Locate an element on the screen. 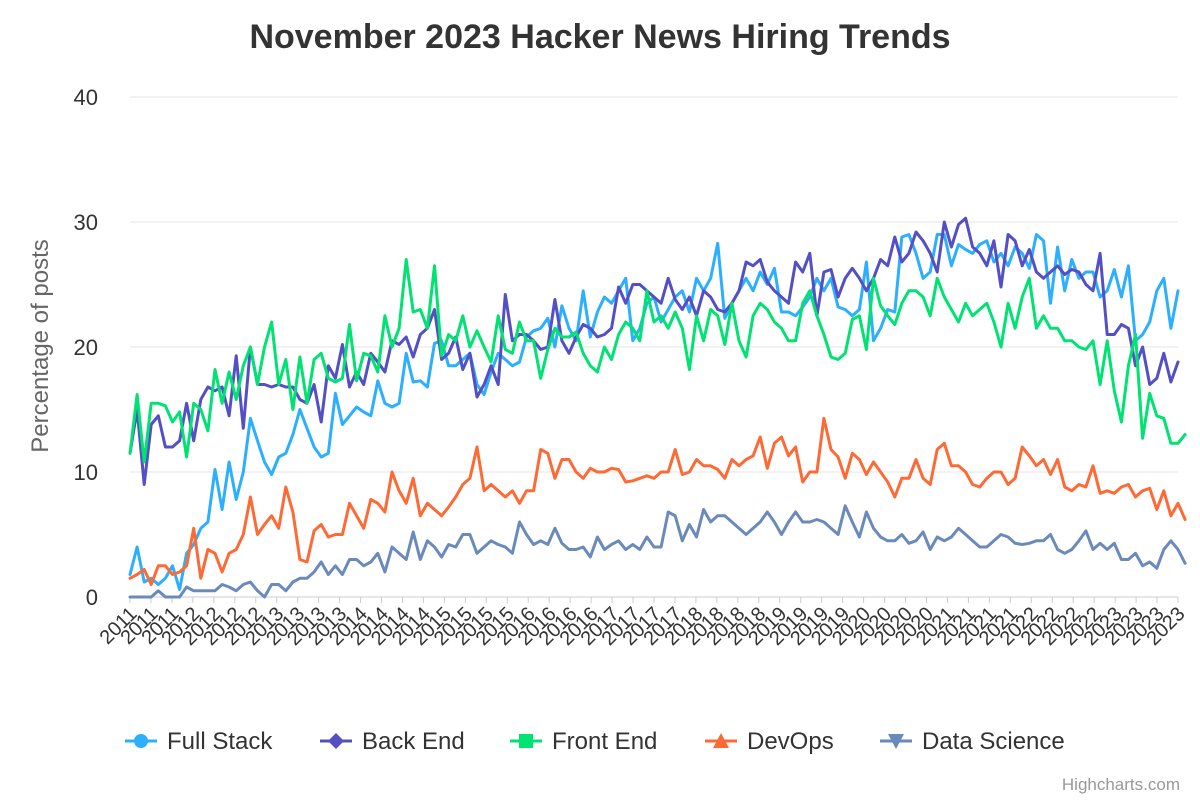 The image size is (1200, 800). legend-label: DevOps is located at coordinates (790, 741).